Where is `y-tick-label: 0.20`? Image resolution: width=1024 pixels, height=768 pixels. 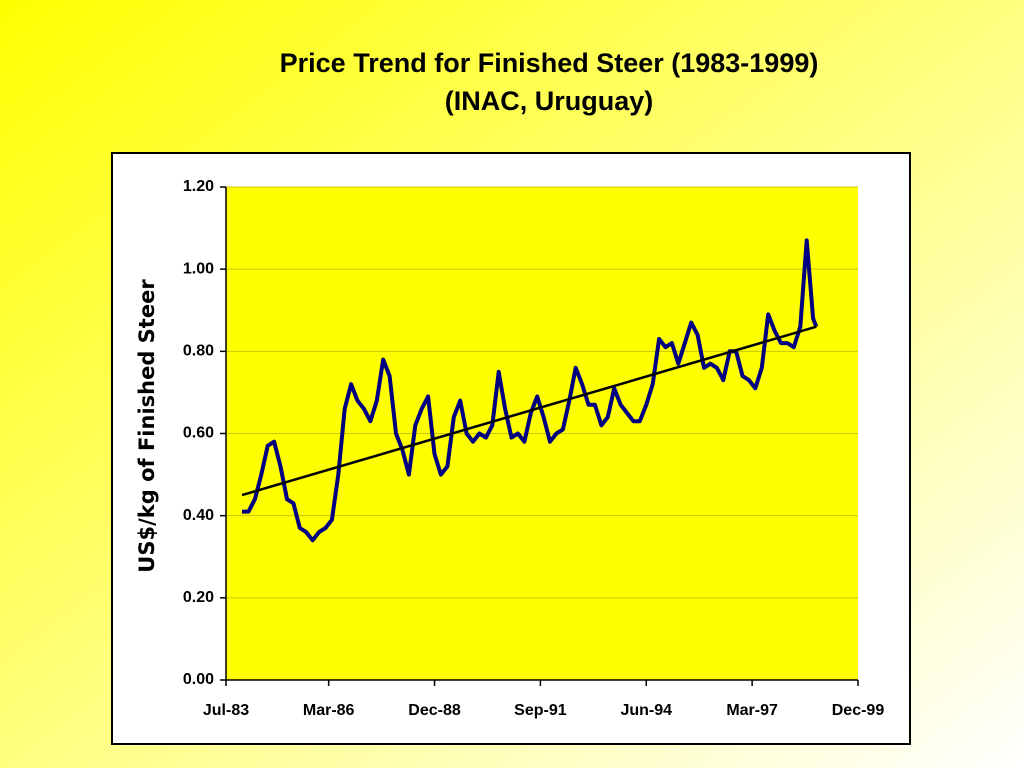 y-tick-label: 0.20 is located at coordinates (198, 597).